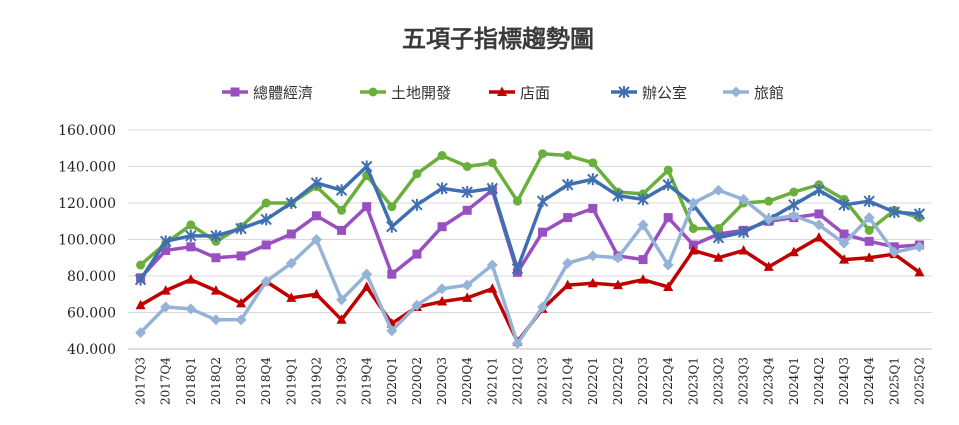 This screenshot has height=425, width=959. Describe the element at coordinates (794, 381) in the screenshot. I see `x-tick-label: 2024Q1` at that location.